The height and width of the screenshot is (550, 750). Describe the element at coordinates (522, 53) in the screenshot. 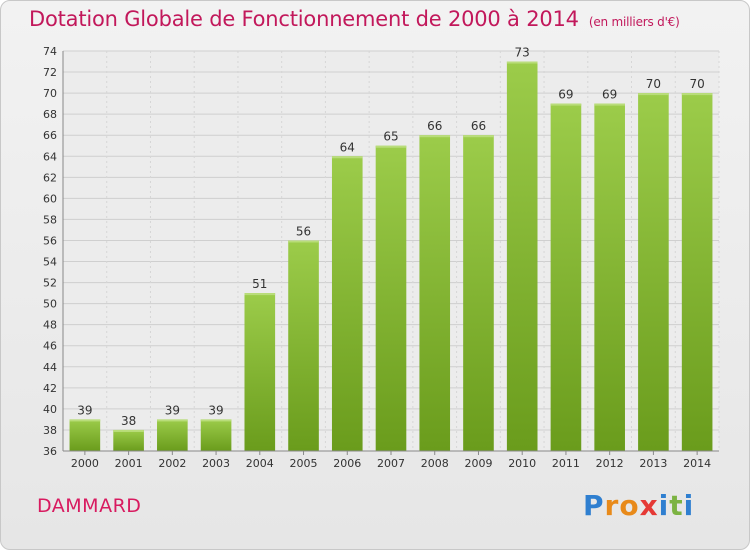

I see `bar-value-label: 73` at that location.